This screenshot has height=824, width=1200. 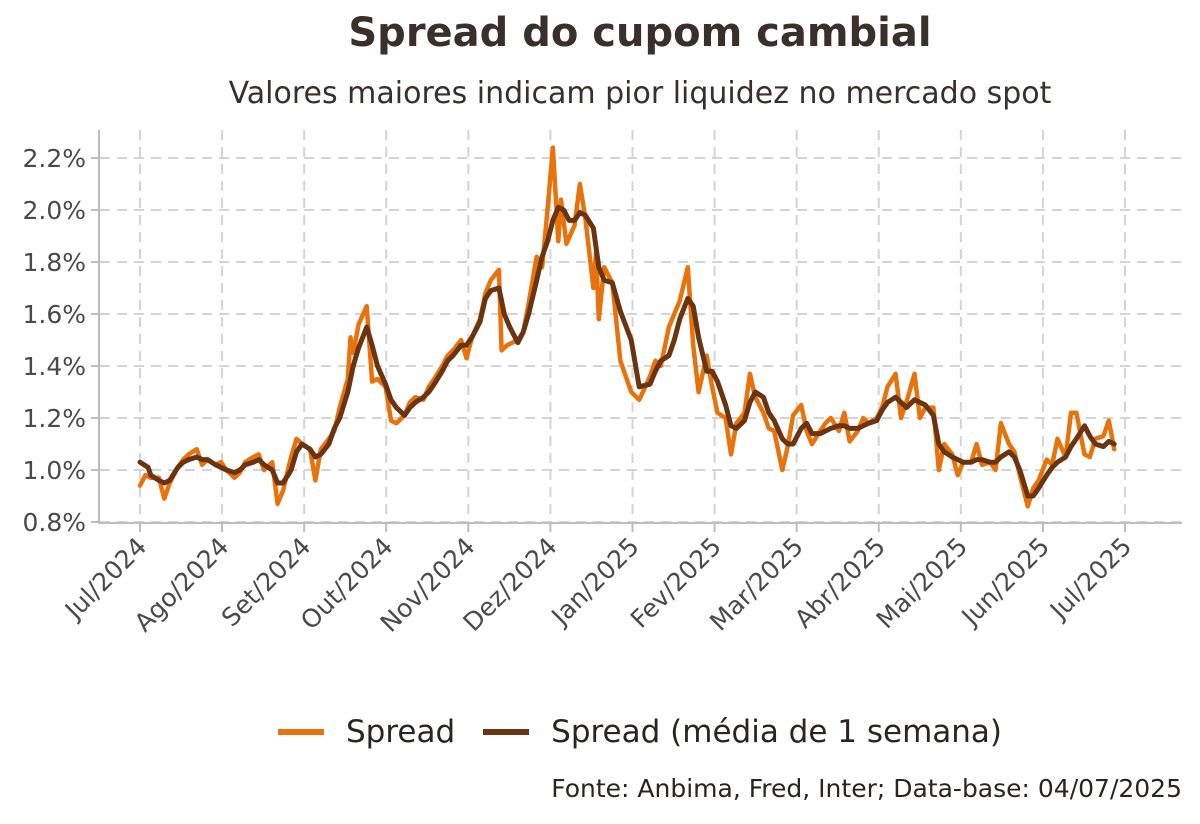 What do you see at coordinates (777, 732) in the screenshot?
I see `legend-label-spread-media: Spread (média de 1 semana)` at bounding box center [777, 732].